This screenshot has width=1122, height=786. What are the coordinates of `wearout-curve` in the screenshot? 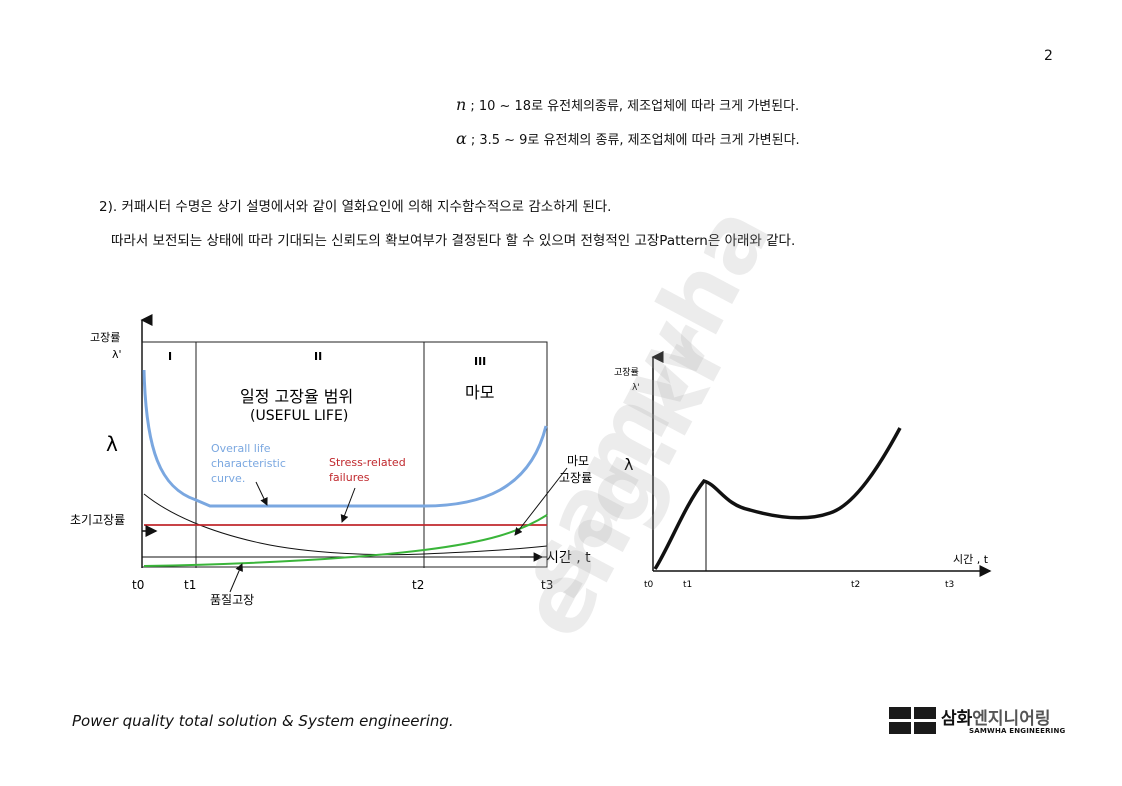 It's located at (345, 540).